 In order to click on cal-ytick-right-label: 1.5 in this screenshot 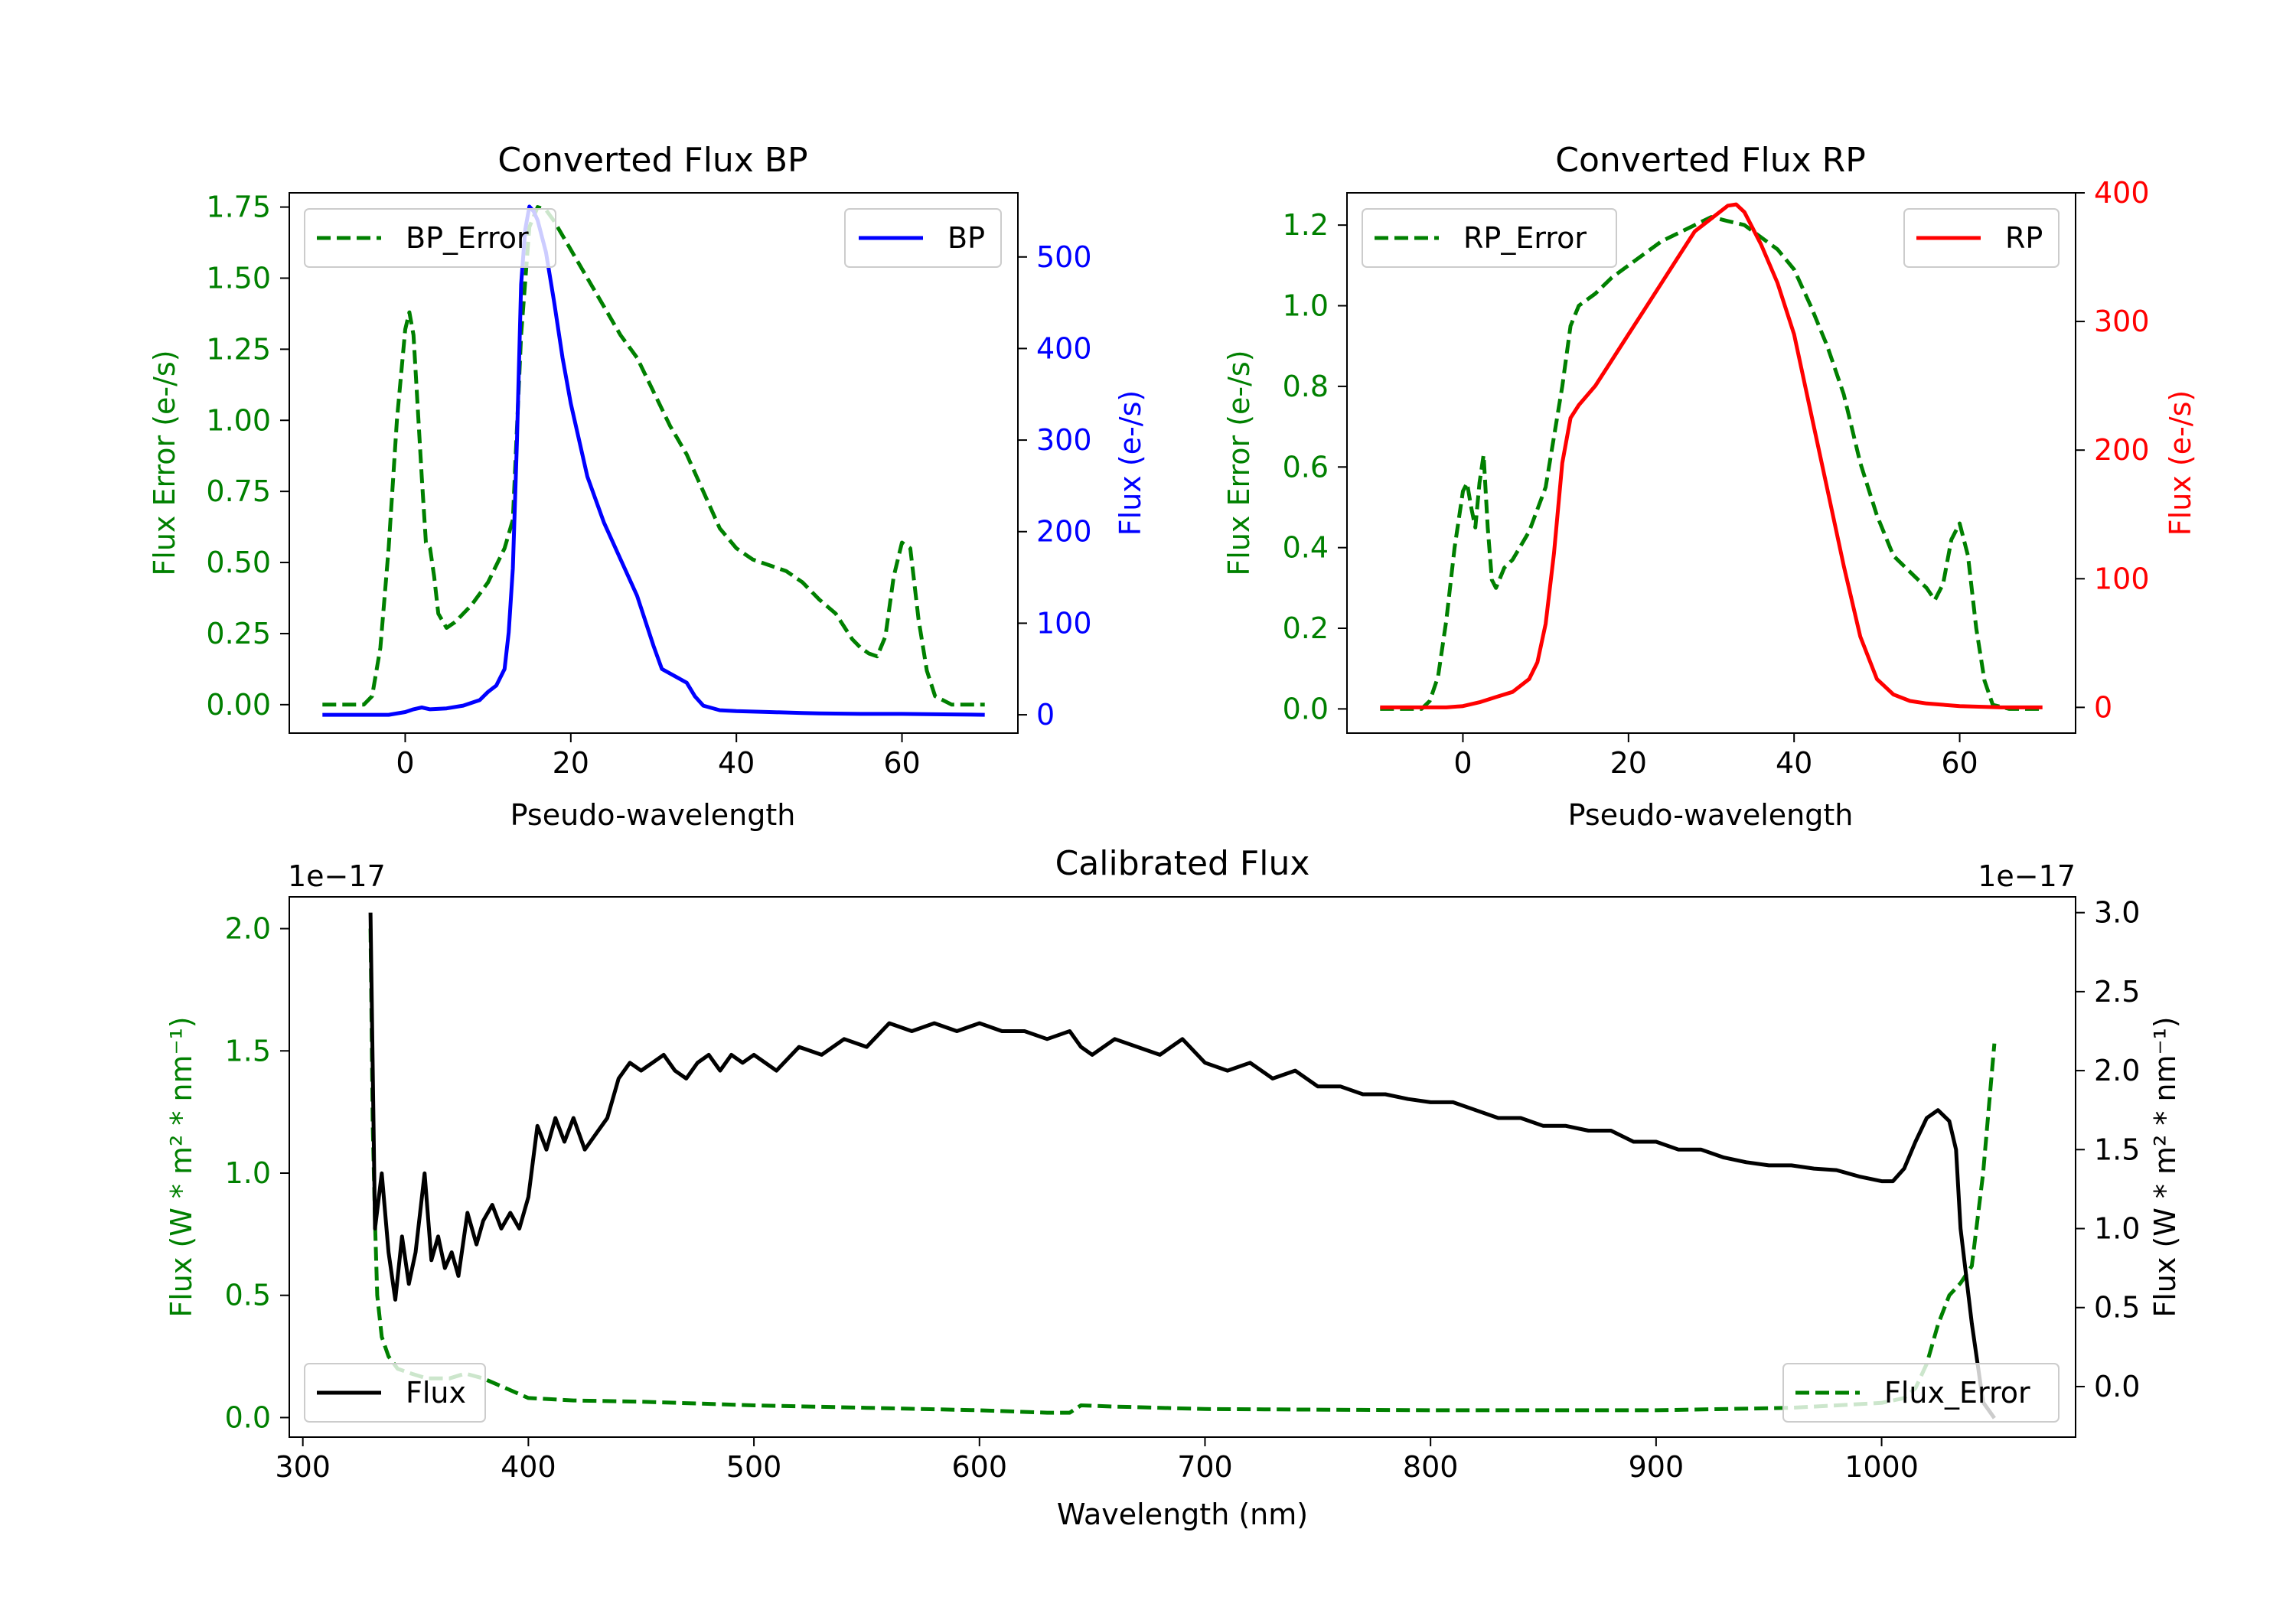, I will do `click(2117, 1149)`.